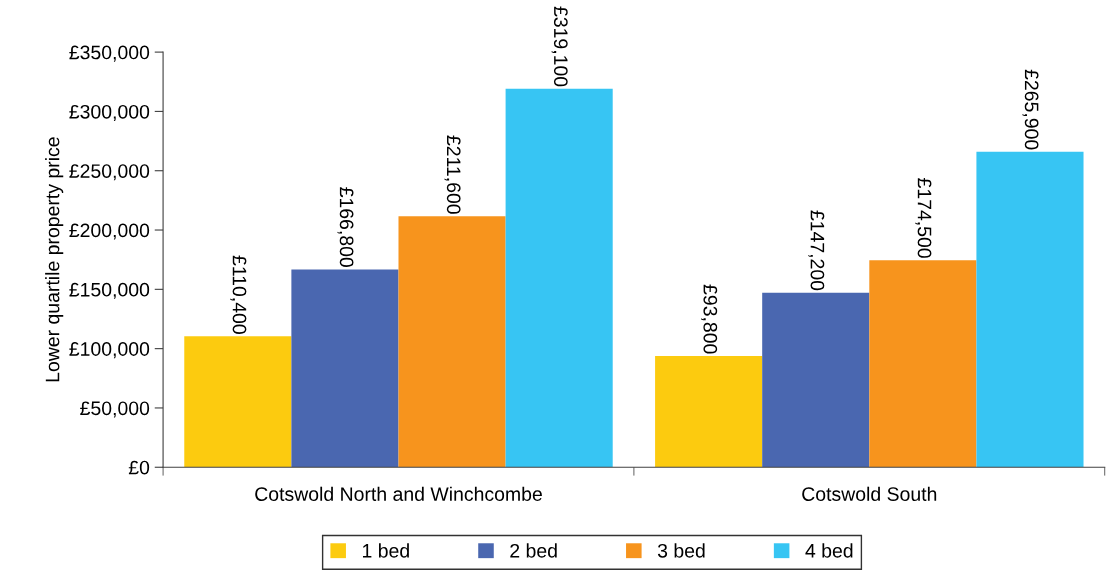 This screenshot has height=579, width=1117. I want to click on y-tick-label: £200,000, so click(109, 231).